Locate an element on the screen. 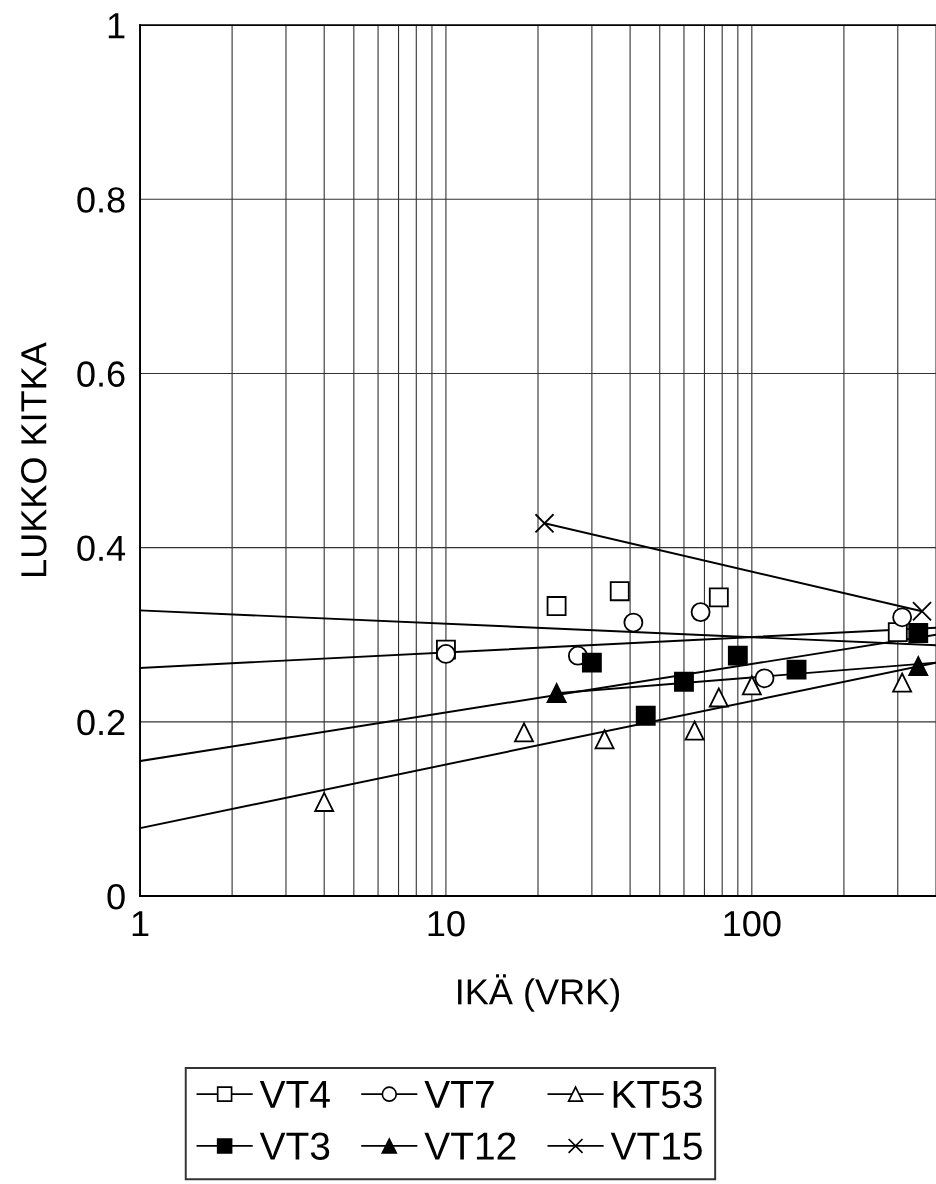  y-tick-label: 0.4 is located at coordinates (101, 548).